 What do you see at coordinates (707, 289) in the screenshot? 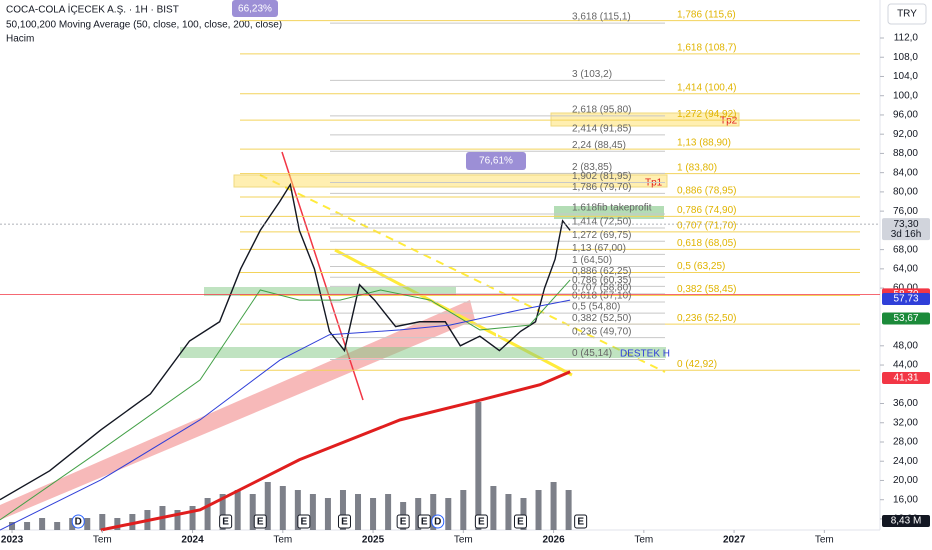
I see `fib-label: 0,382 (58,45)` at bounding box center [707, 289].